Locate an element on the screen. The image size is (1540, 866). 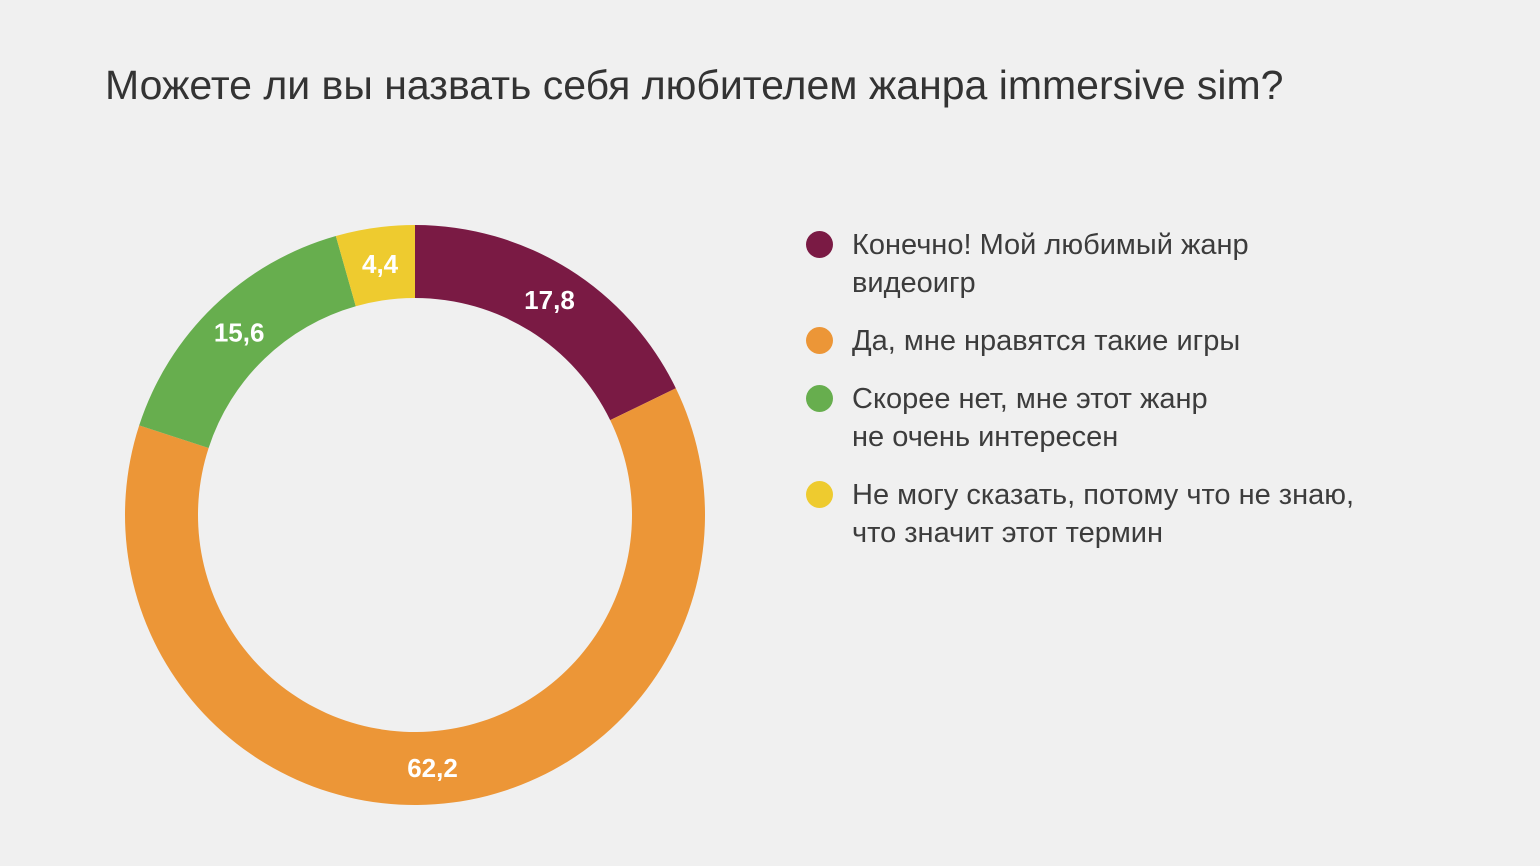
slice-value-label-3: 15,6 is located at coordinates (239, 332).